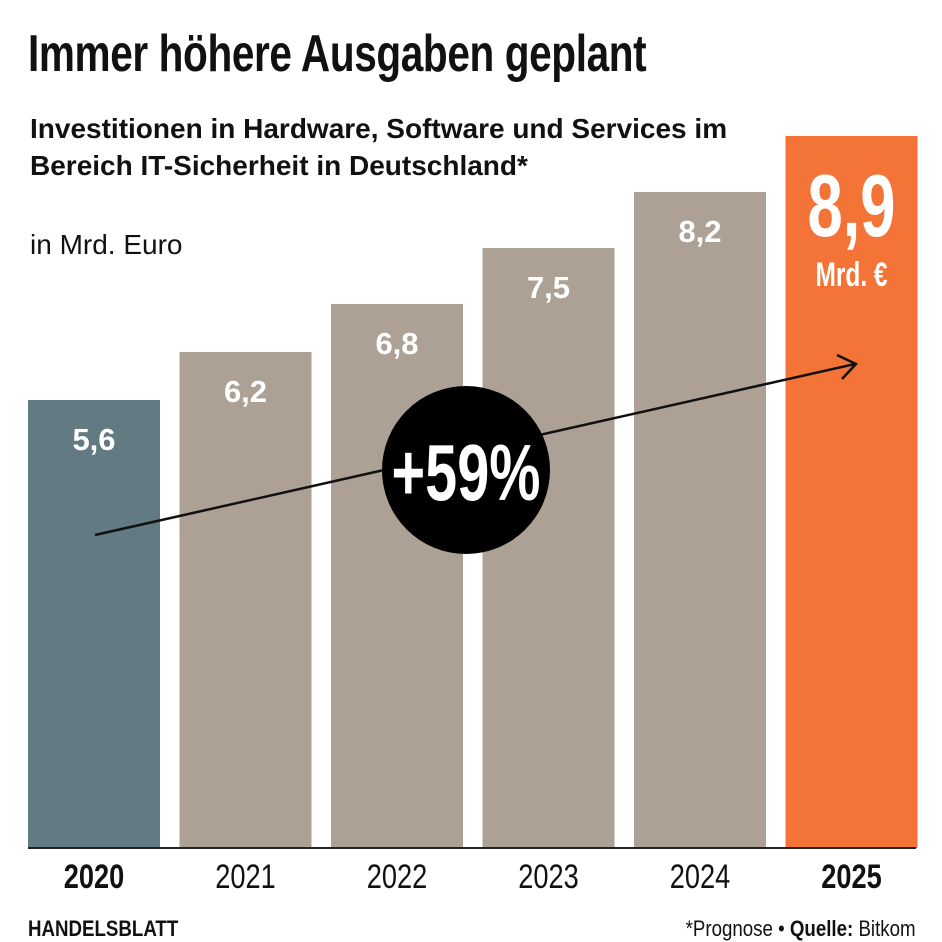  I want to click on brand-logo: HANDELSBLATT, so click(103, 928).